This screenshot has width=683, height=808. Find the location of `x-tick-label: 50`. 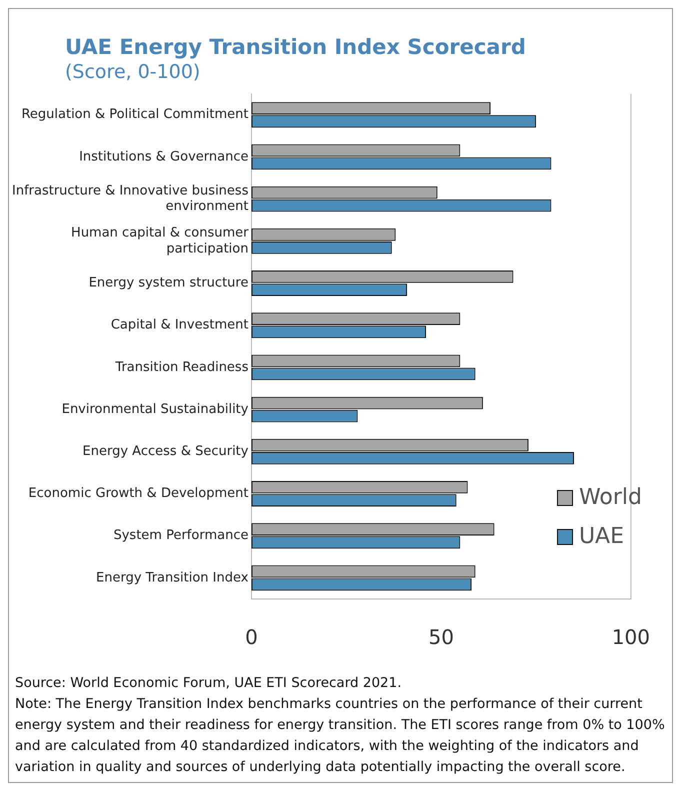

x-tick-label: 50 is located at coordinates (441, 637).